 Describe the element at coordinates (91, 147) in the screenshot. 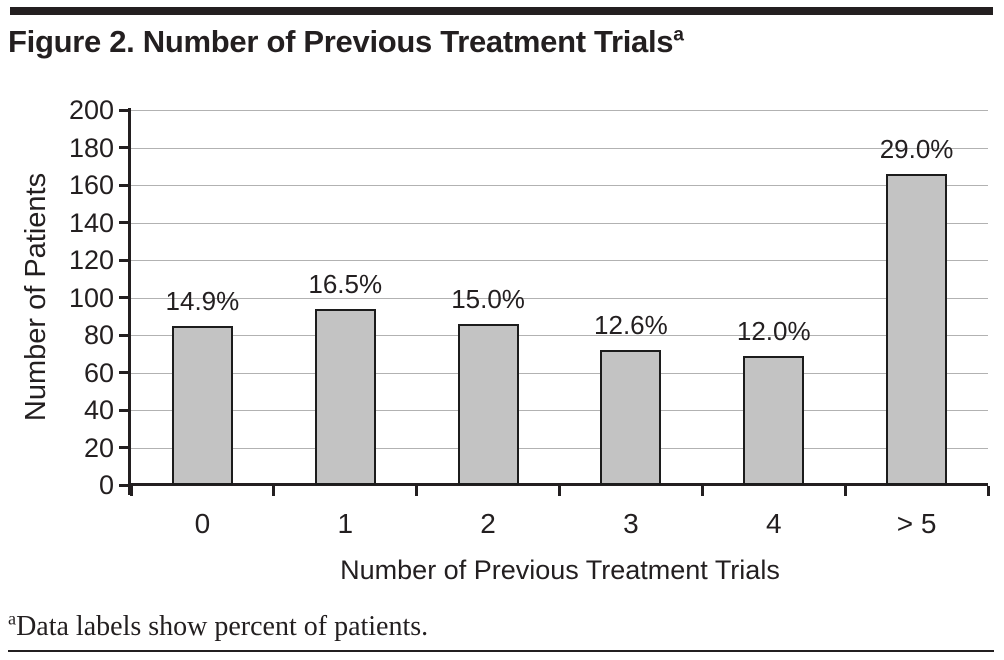

I see `y-tick-label-180: 180` at that location.